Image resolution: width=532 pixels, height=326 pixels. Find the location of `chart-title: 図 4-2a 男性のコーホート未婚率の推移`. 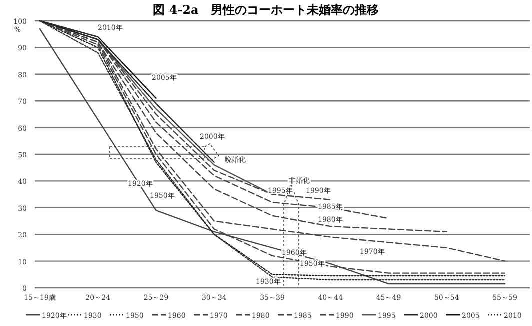

chart-title: 図 4-2a 男性のコーホート未婚率の推移 is located at coordinates (266, 10).